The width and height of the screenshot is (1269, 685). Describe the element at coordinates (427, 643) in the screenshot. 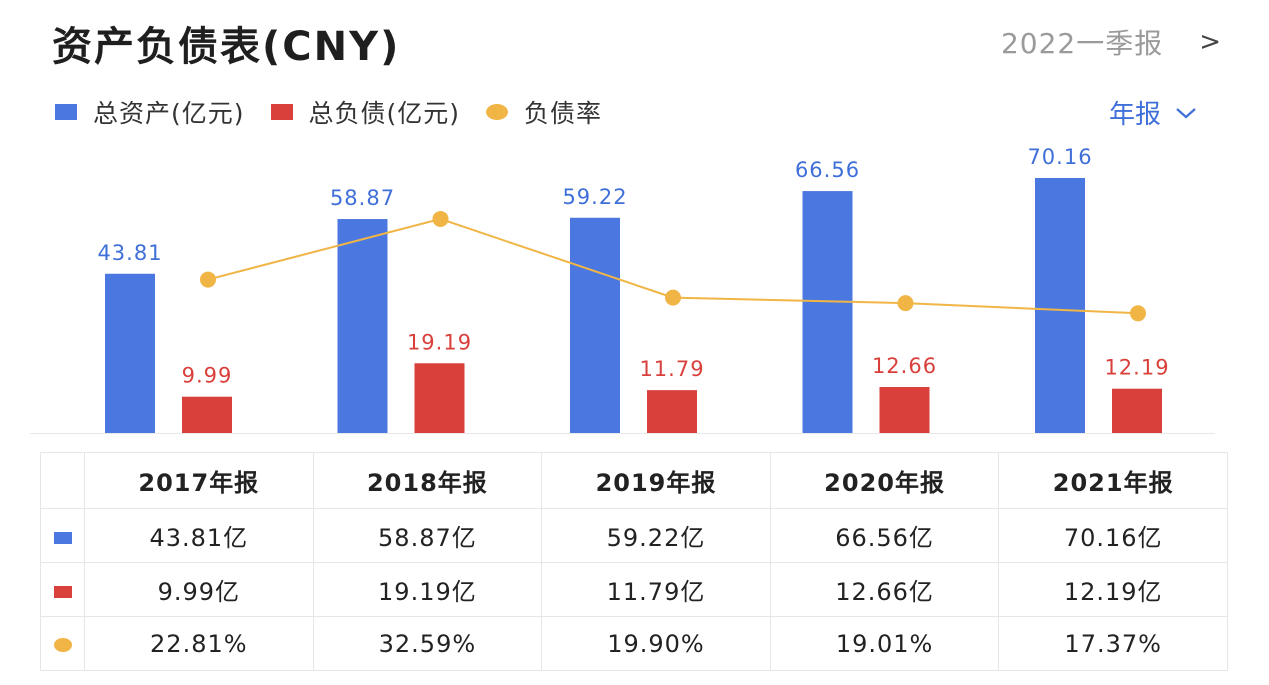

I see `table-cell: 32.59%` at that location.